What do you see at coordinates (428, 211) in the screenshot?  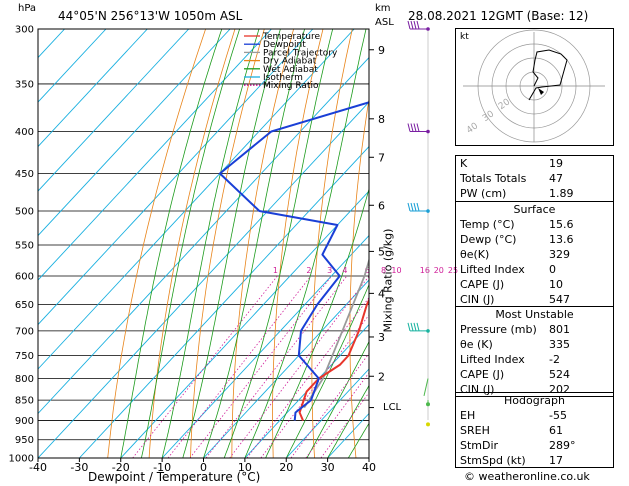 I see `wind-barb-500-dot` at bounding box center [428, 211].